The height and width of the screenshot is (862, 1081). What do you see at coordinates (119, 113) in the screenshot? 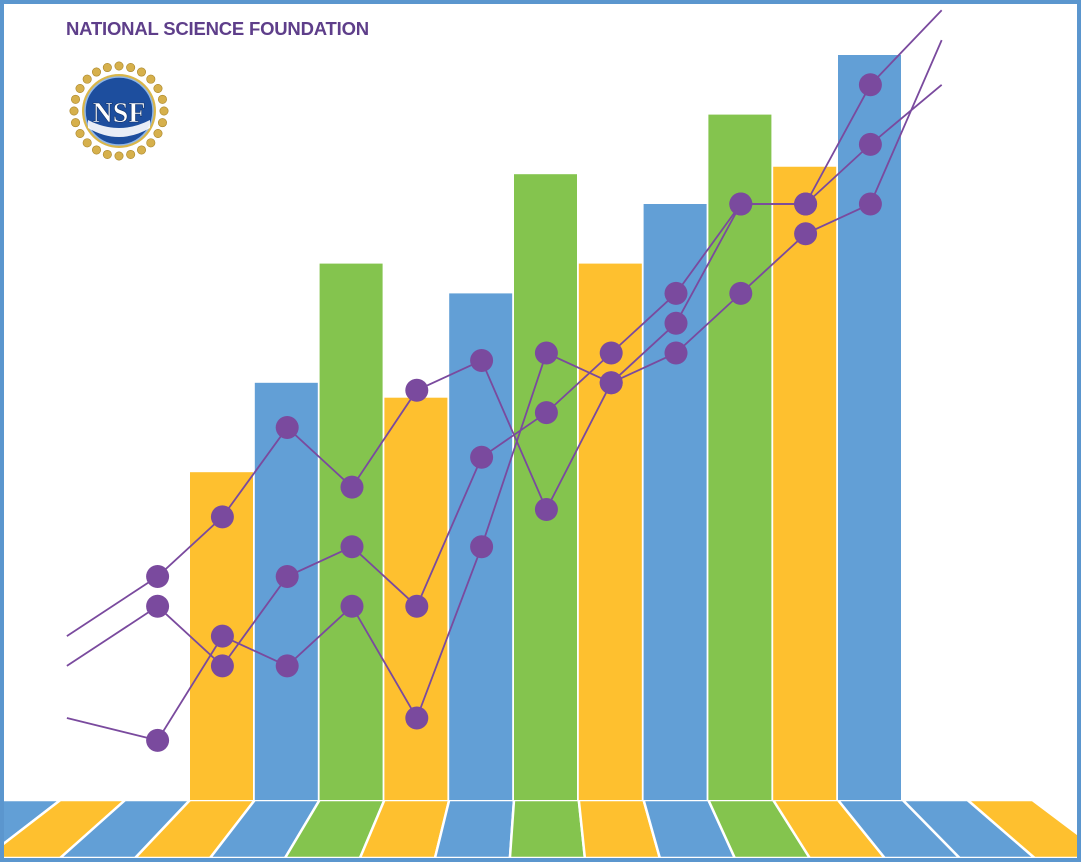
I see `logo-text: NSF` at bounding box center [119, 113].